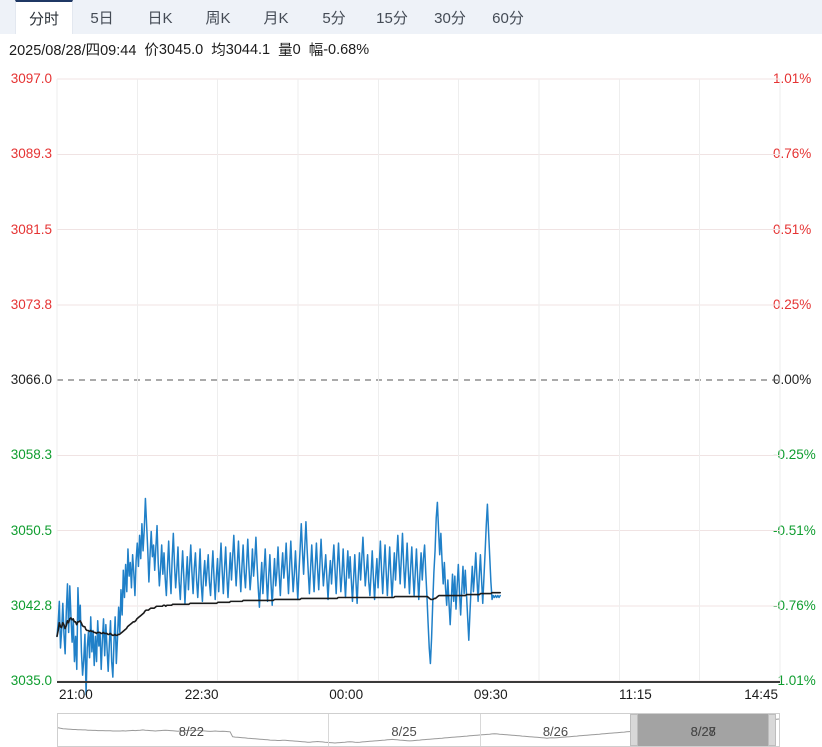  Describe the element at coordinates (31, 680) in the screenshot. I see `price-tick-8: 3035.0` at that location.